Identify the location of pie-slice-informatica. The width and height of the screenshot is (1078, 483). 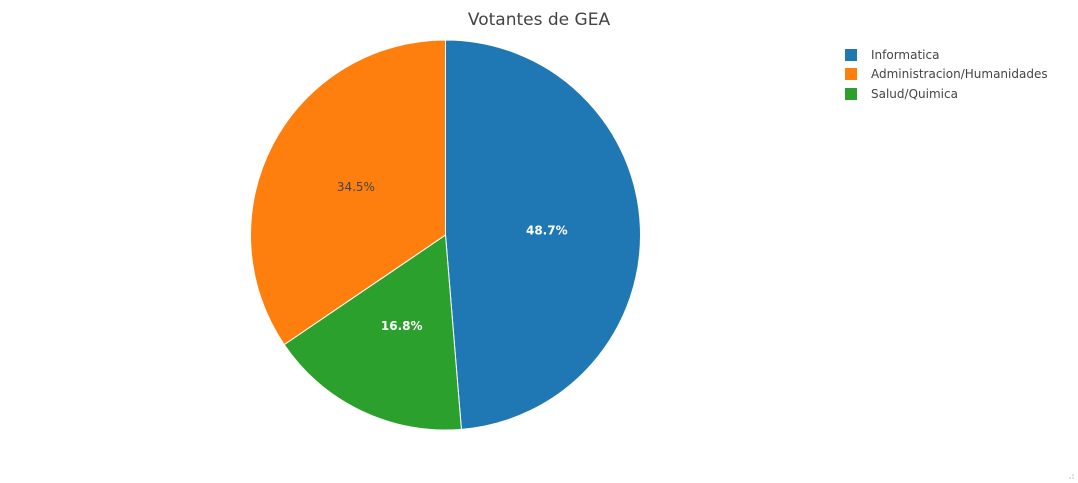
(543, 234).